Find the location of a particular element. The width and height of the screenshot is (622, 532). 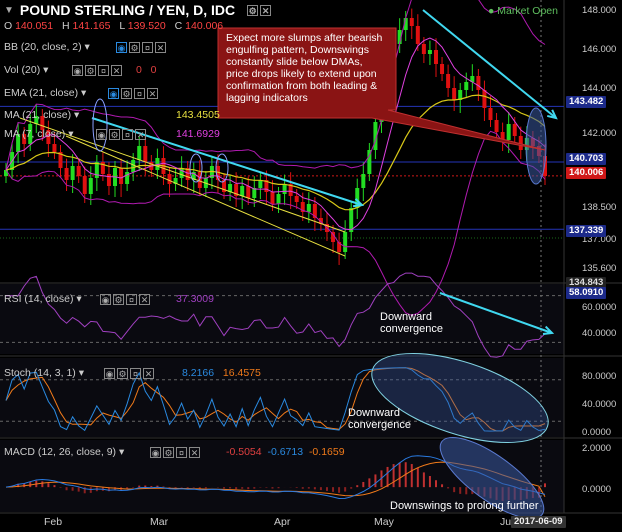

ma7-format-icon: ¤ is located at coordinates (127, 134).